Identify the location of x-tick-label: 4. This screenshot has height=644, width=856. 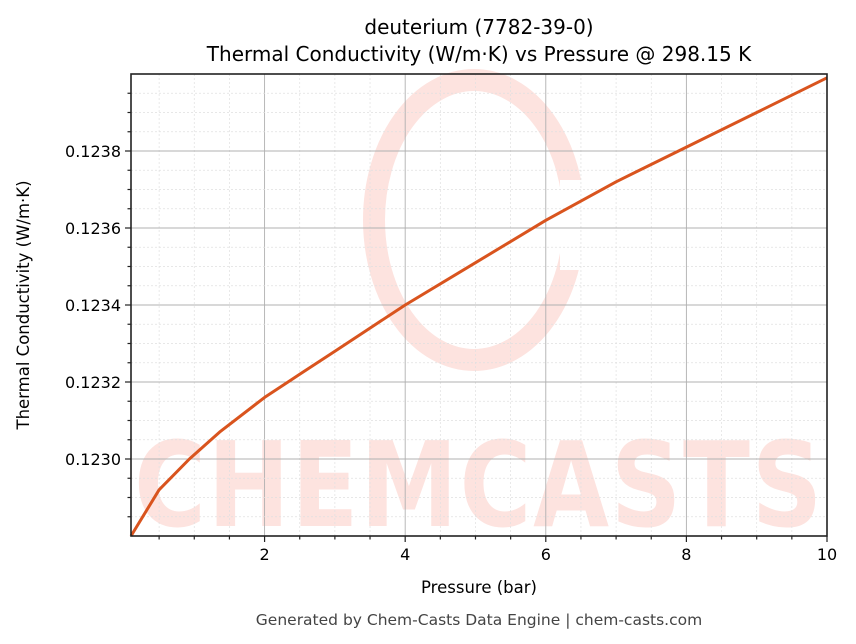
(405, 554).